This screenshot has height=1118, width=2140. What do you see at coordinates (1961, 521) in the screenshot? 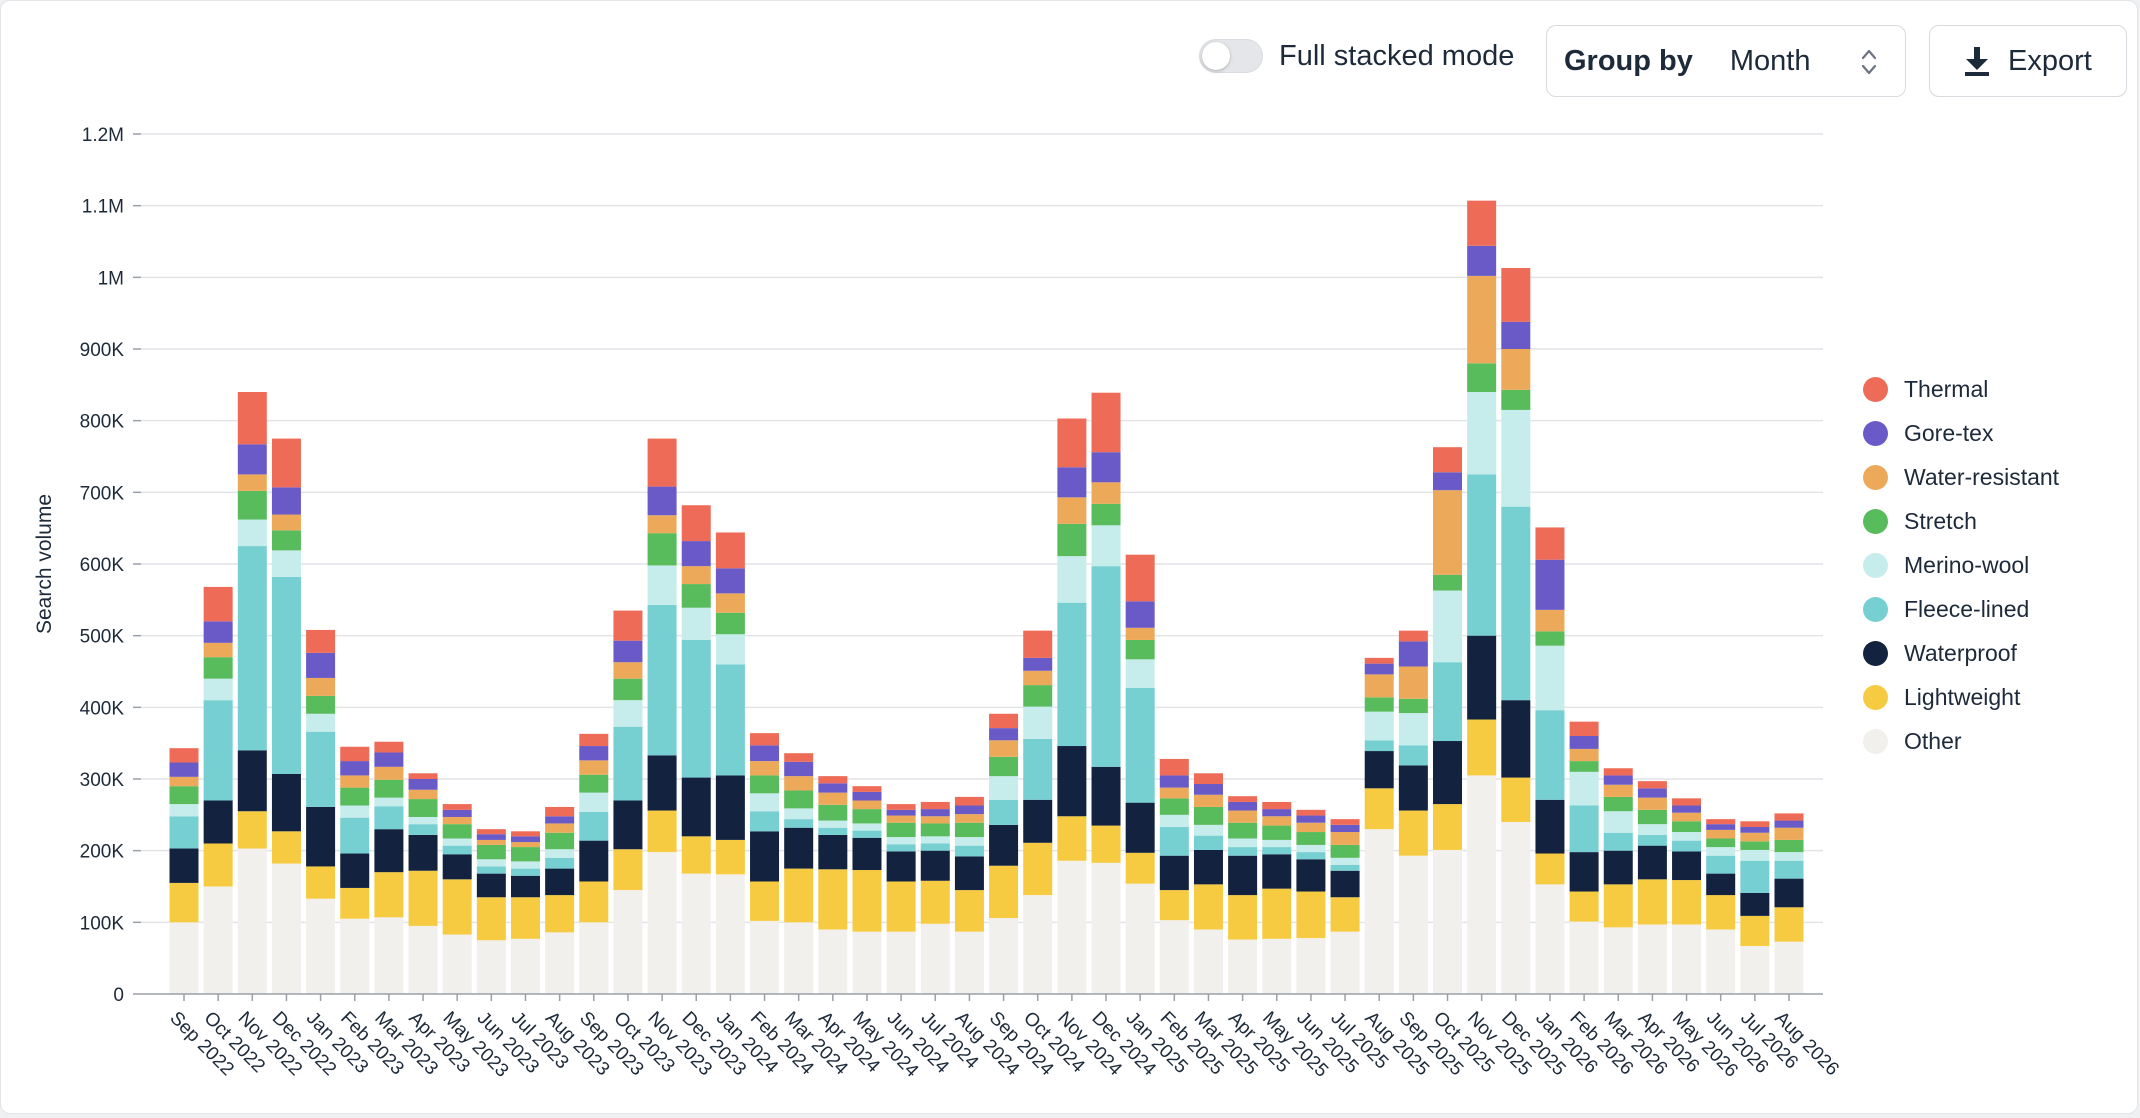
I see `legend-item-stretch: Stretch` at bounding box center [1961, 521].